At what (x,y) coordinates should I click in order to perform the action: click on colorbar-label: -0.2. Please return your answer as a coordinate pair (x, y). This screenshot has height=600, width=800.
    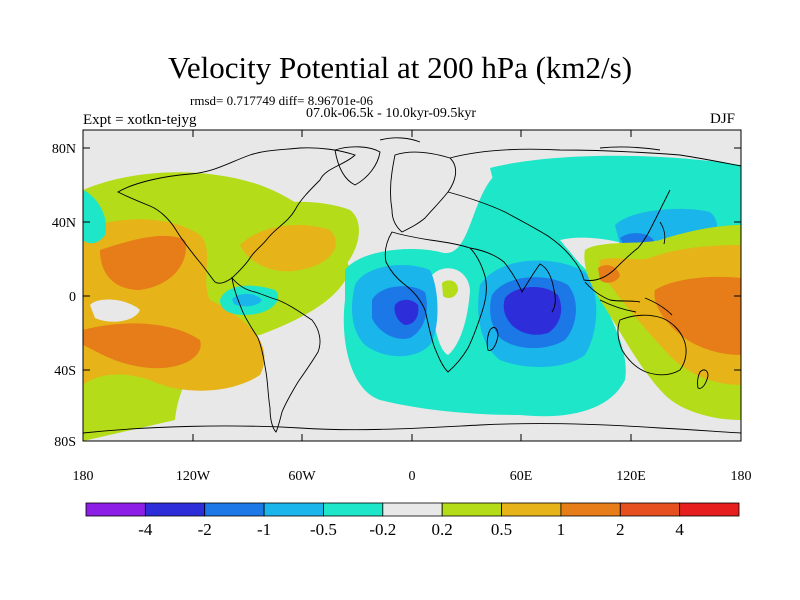
    Looking at the image, I should click on (382, 529).